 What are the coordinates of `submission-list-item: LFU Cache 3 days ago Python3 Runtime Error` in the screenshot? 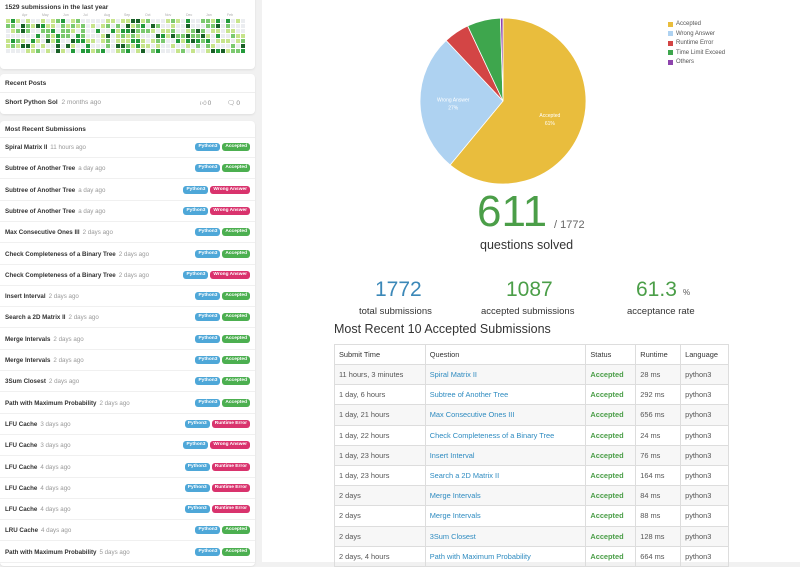 It's located at (127, 424).